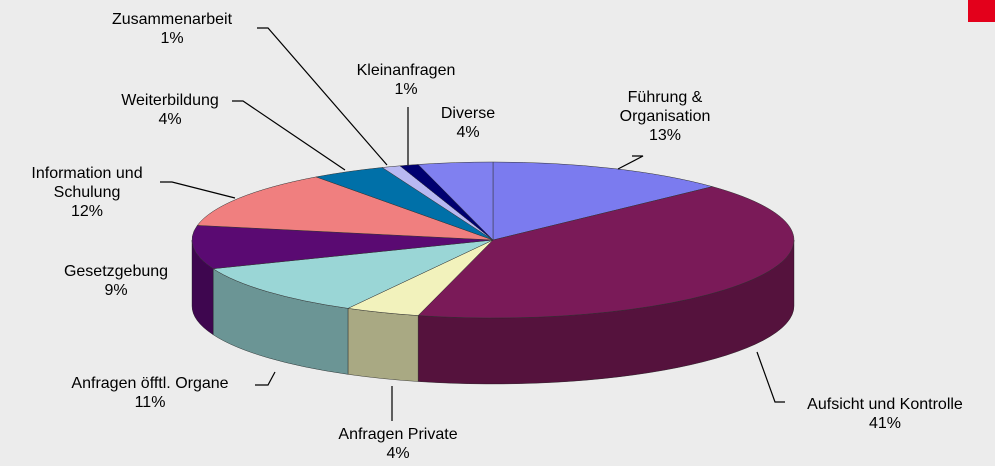 This screenshot has width=995, height=466. What do you see at coordinates (406, 80) in the screenshot?
I see `slice-label: Kleinanfragen 1%` at bounding box center [406, 80].